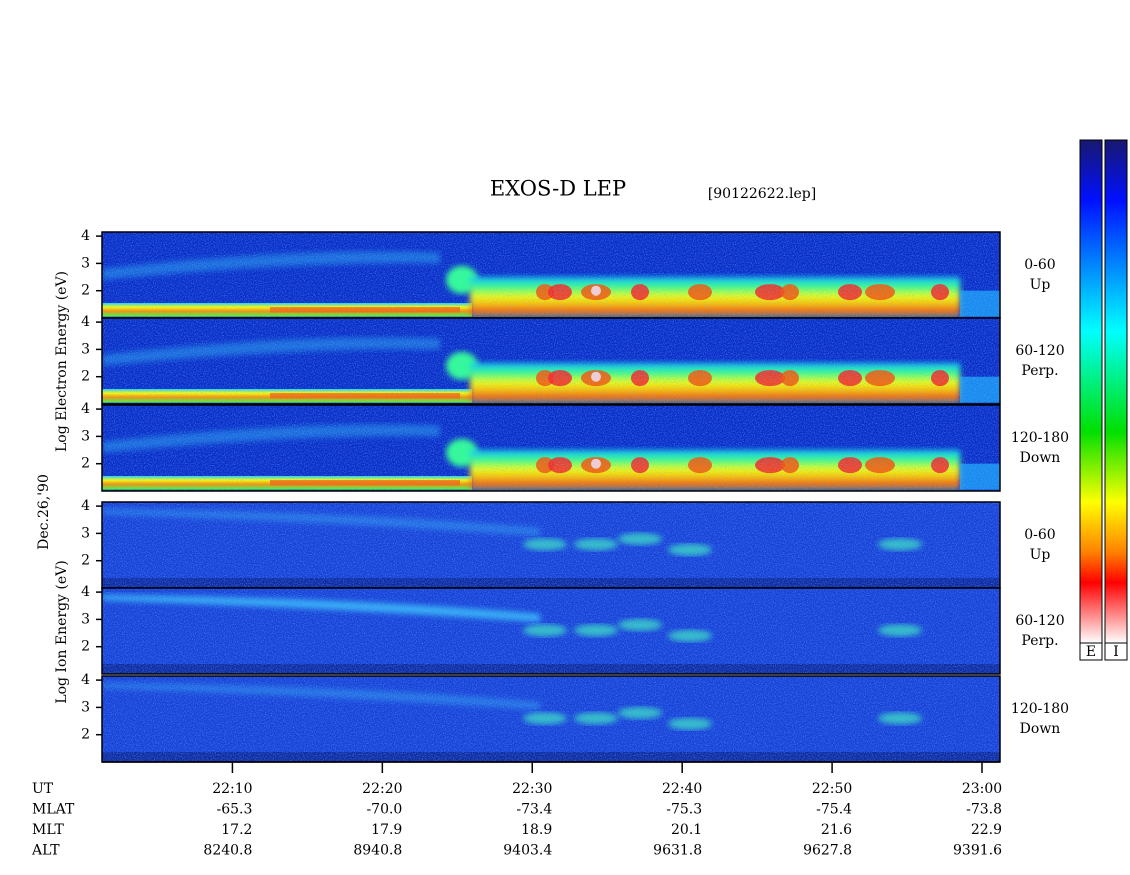  What do you see at coordinates (43, 789) in the screenshot?
I see `row-label: UT` at bounding box center [43, 789].